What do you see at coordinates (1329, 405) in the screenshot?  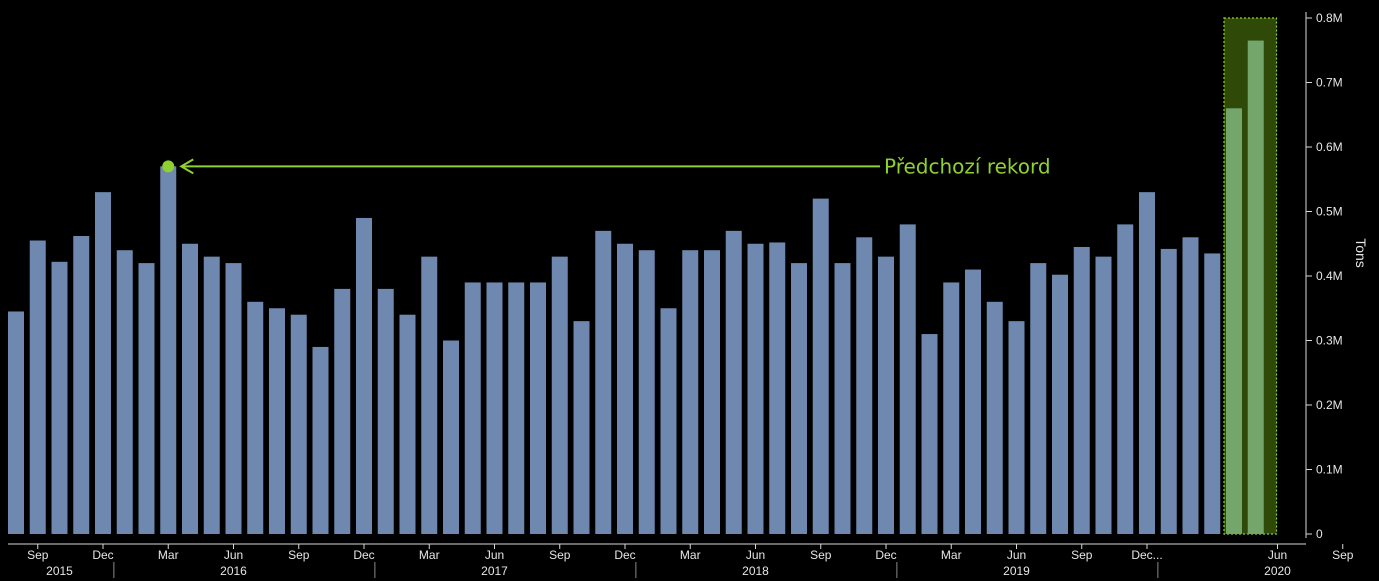 I see `y-tick-label: 0.2M` at bounding box center [1329, 405].